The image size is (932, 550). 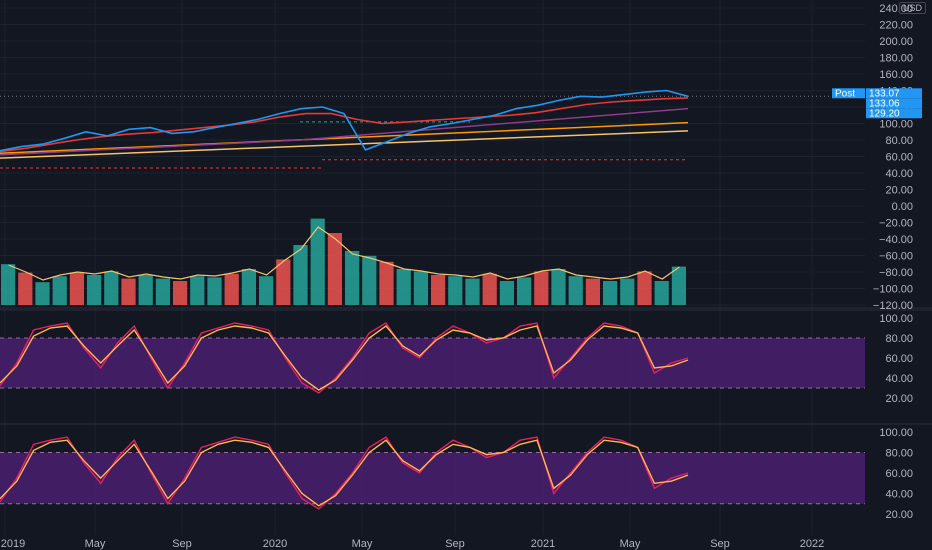 What do you see at coordinates (896, 75) in the screenshot?
I see `price-tick-label: 160.00` at bounding box center [896, 75].